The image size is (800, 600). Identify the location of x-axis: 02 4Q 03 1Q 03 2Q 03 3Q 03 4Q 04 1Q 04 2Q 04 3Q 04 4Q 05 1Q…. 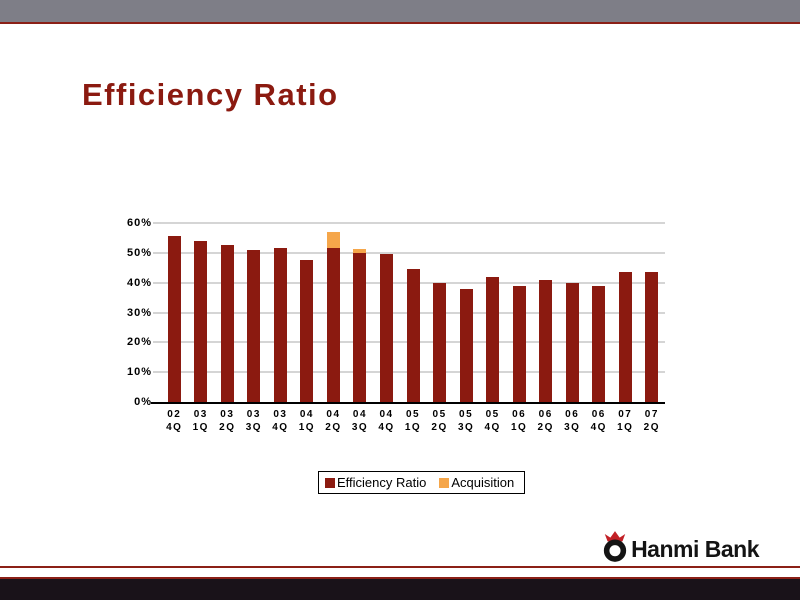
(413, 421).